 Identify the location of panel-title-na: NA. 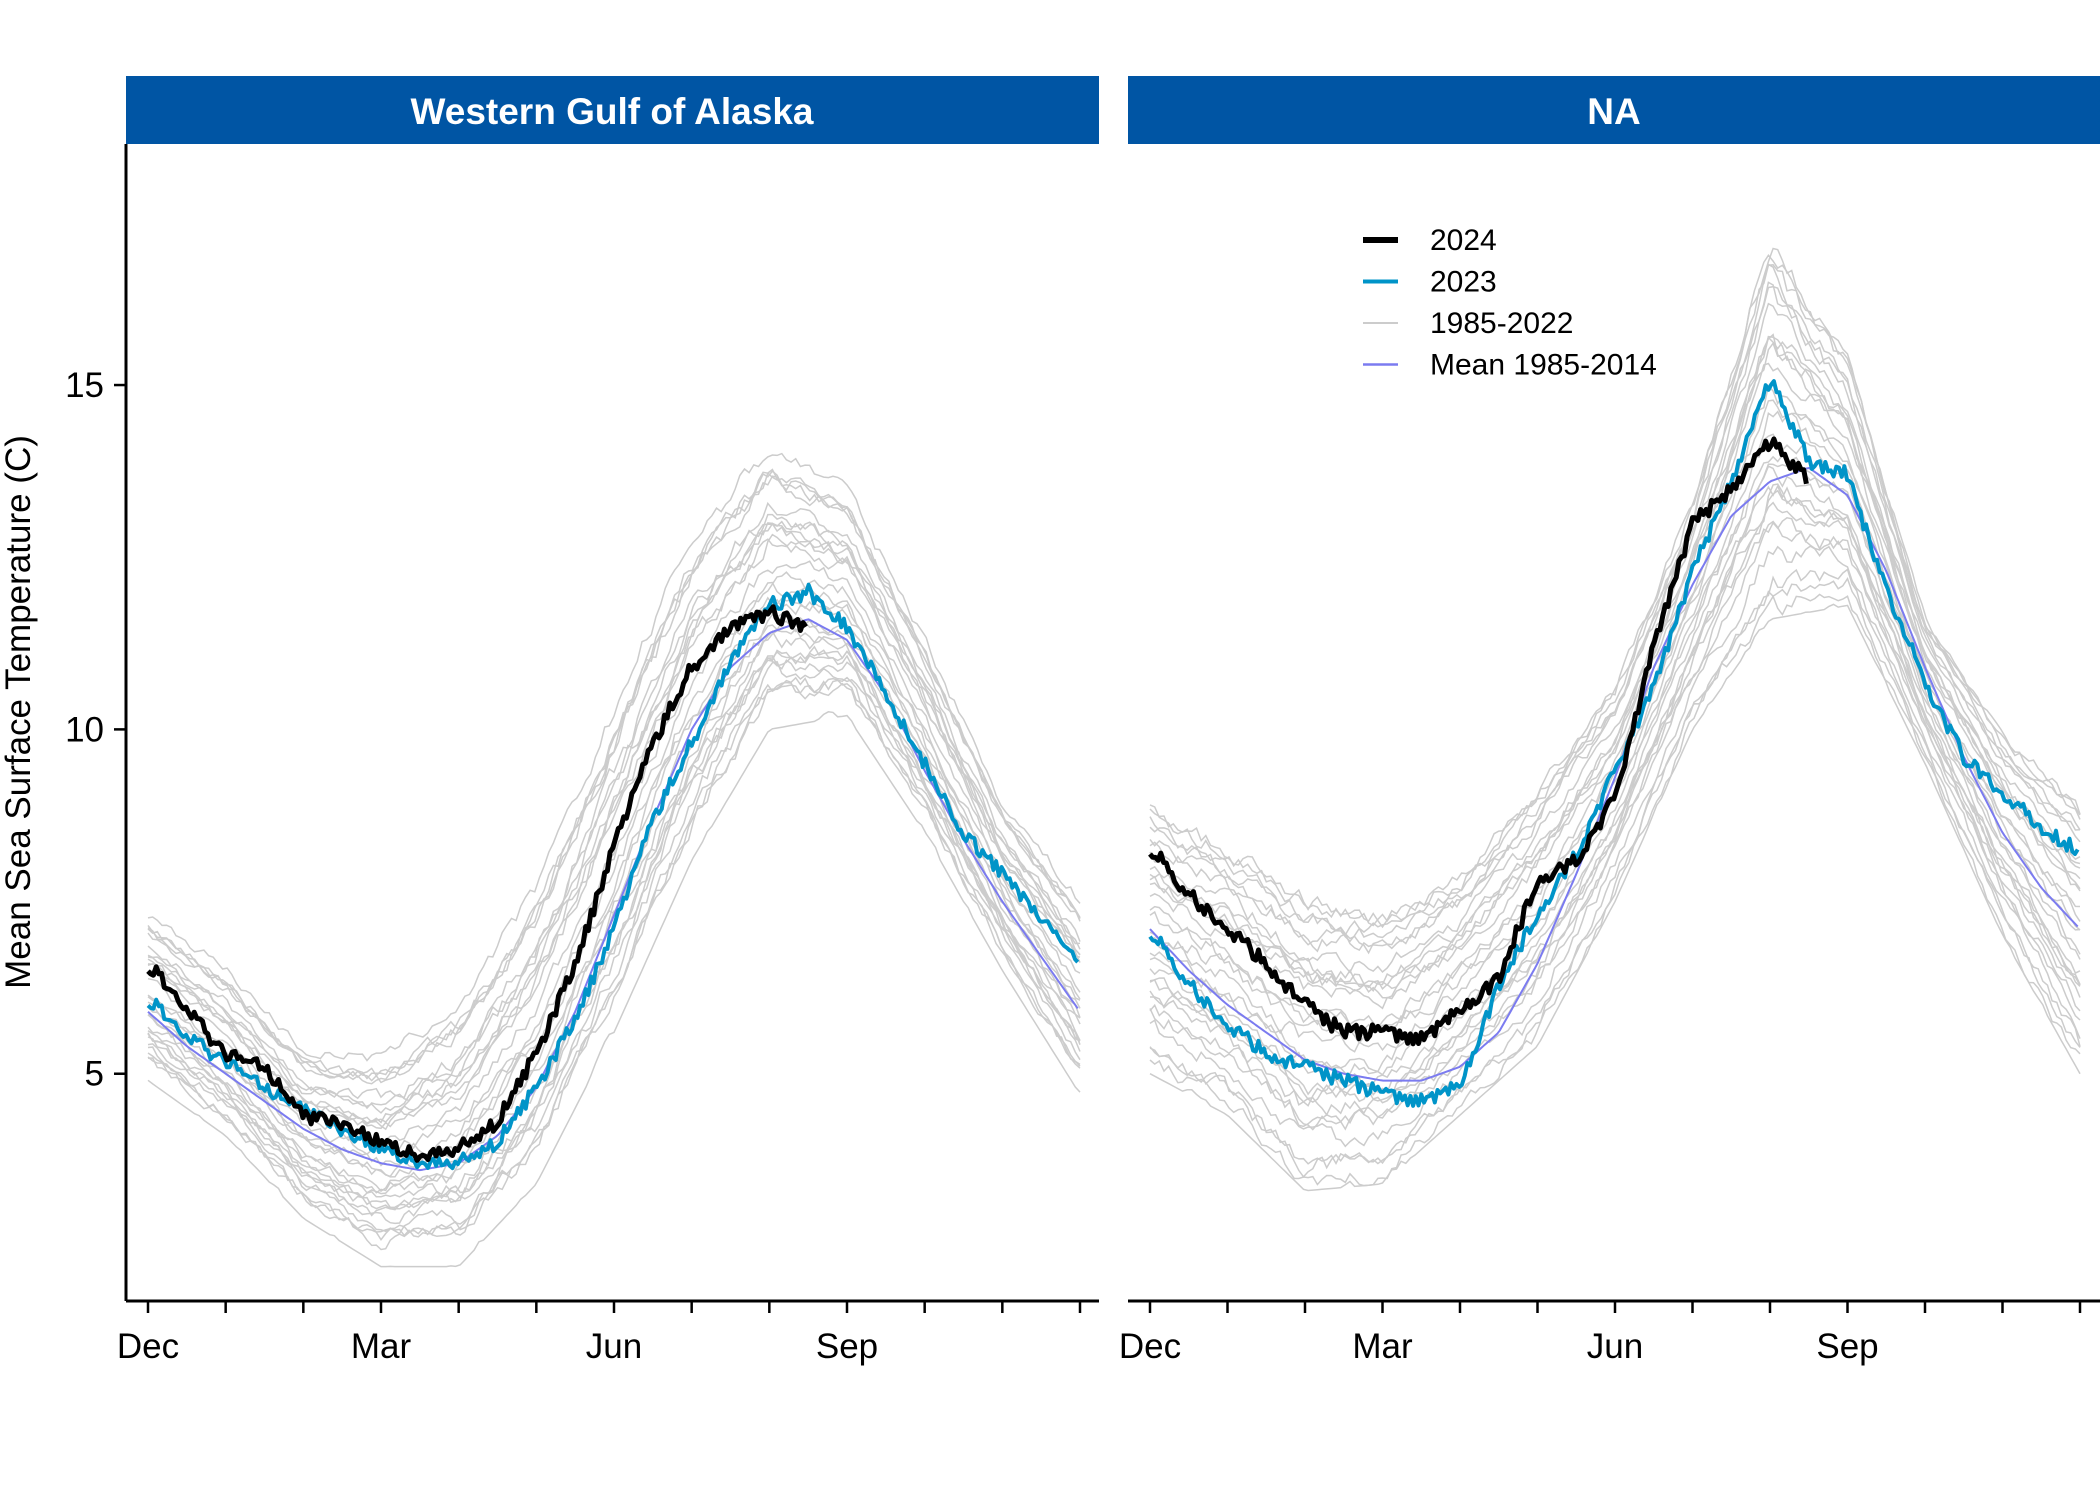
(1613, 111).